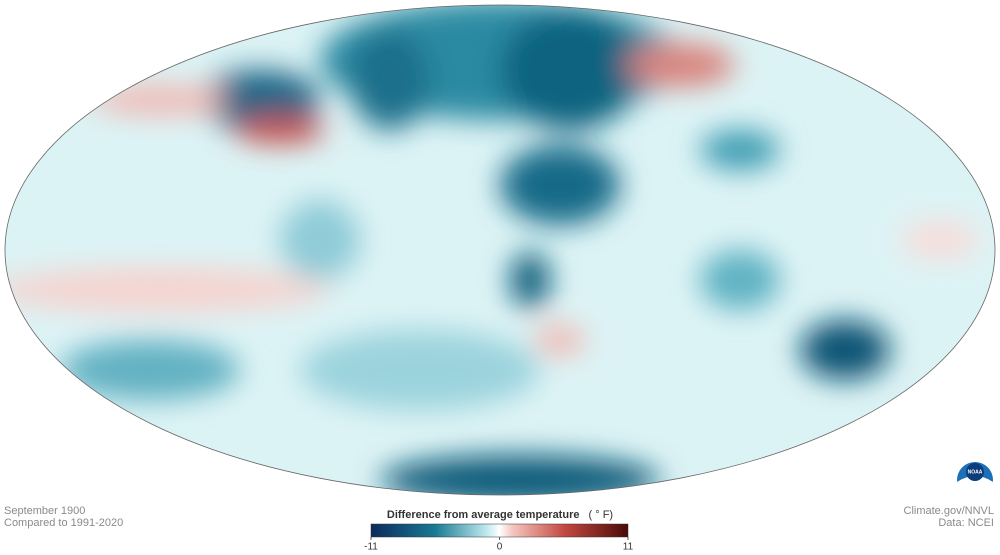 The image size is (1000, 555). I want to click on date: September 1900, so click(44, 511).